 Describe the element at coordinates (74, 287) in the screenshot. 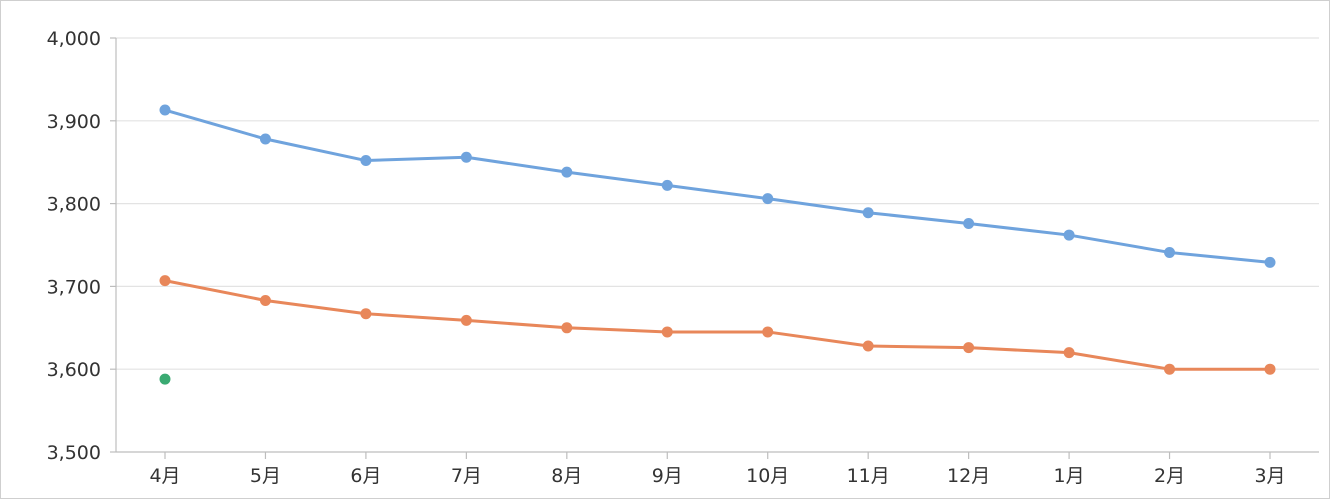

I see `y-tick-label: 3,700` at that location.